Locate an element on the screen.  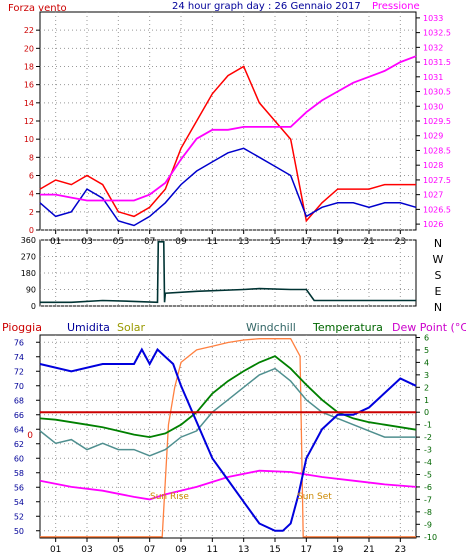
dewpoint-line is located at coordinates (228, 485).